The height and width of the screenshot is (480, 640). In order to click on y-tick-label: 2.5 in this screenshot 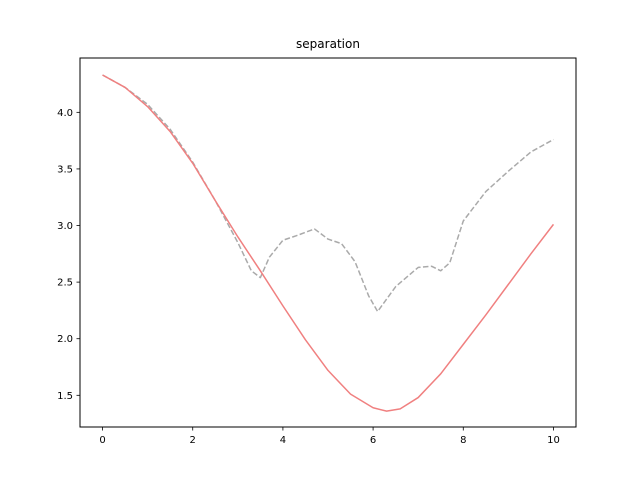, I will do `click(65, 283)`.